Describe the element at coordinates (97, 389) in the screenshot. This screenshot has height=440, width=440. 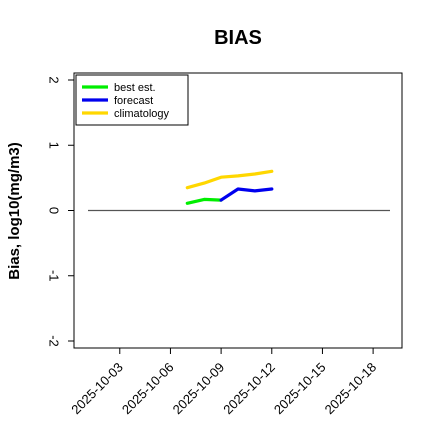
I see `x-tick-label: 2025-10-03` at that location.